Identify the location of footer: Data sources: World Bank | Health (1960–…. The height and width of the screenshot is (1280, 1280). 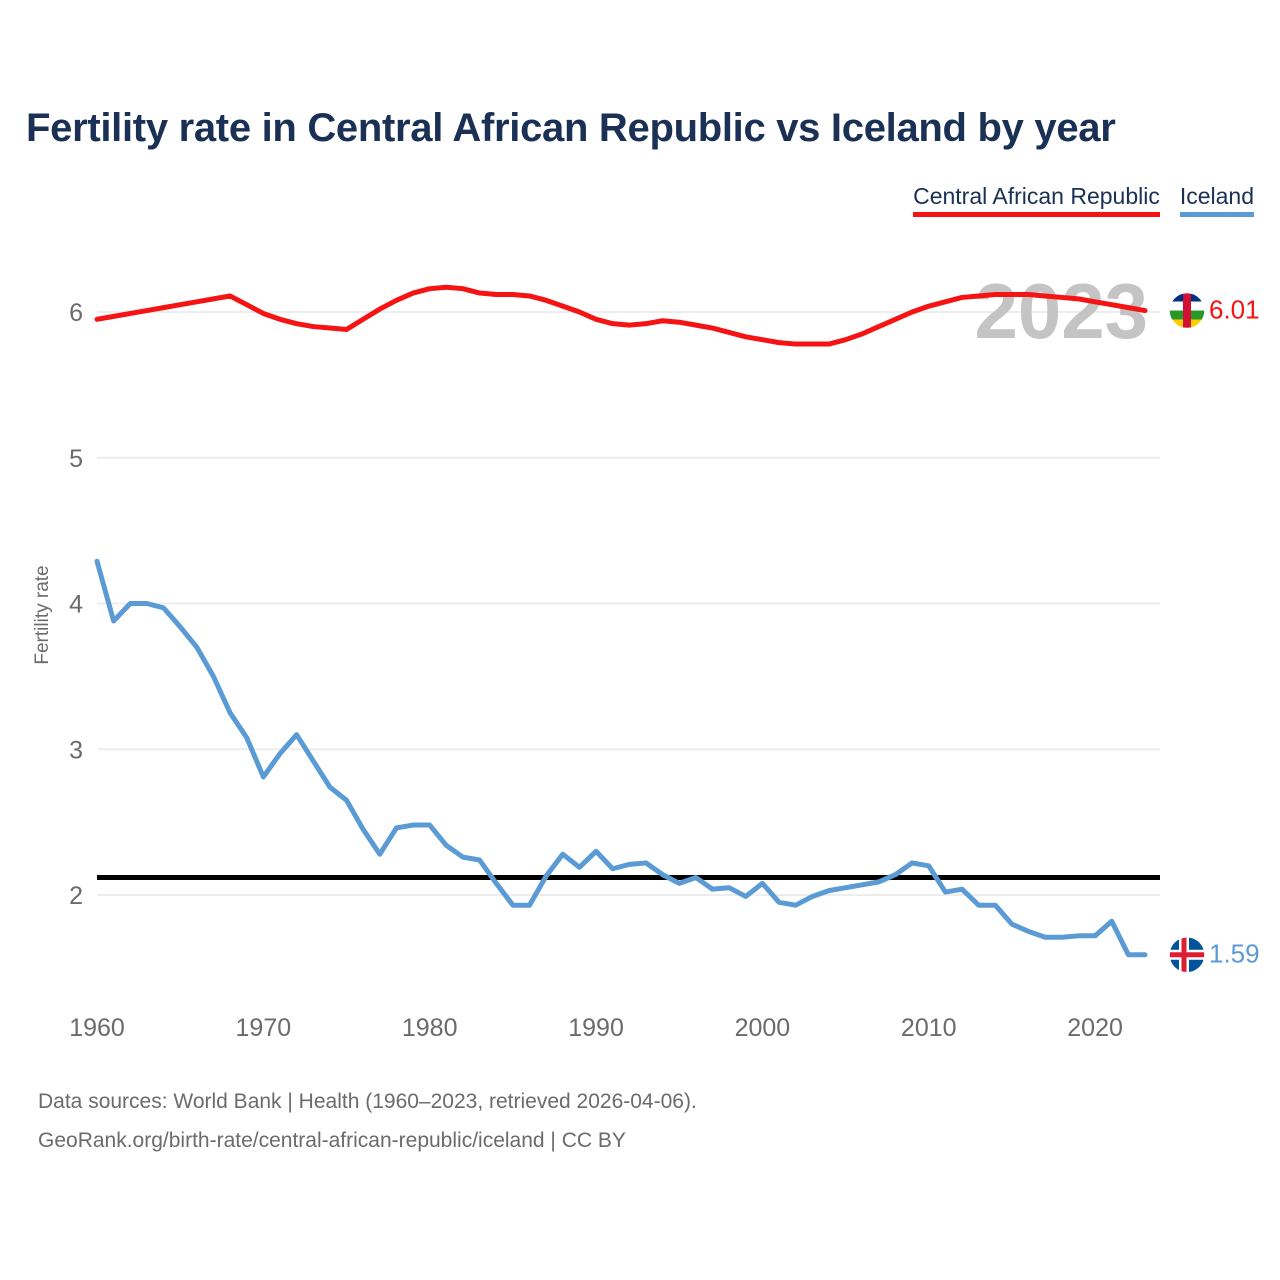
(367, 1121).